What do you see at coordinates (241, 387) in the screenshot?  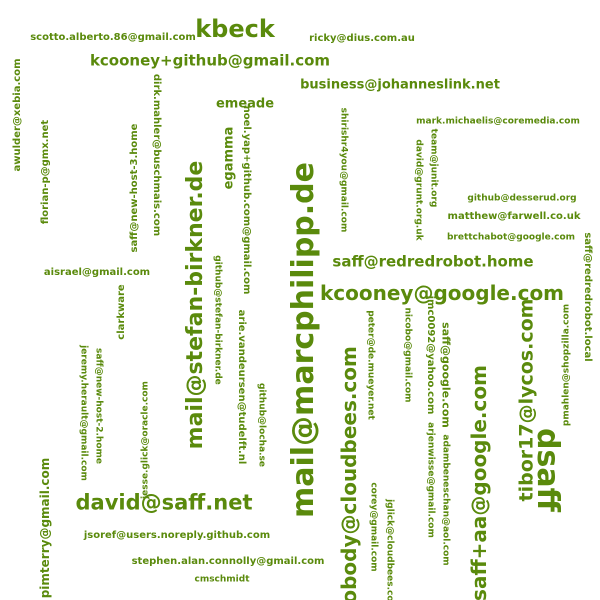 I see `cloud-word-arie: arie.vandeursen@tudelft.nl` at bounding box center [241, 387].